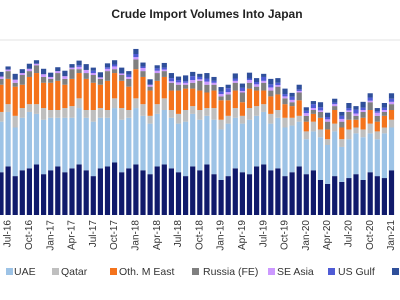  Describe the element at coordinates (295, 272) in the screenshot. I see `legend-label: SE Asia` at that location.